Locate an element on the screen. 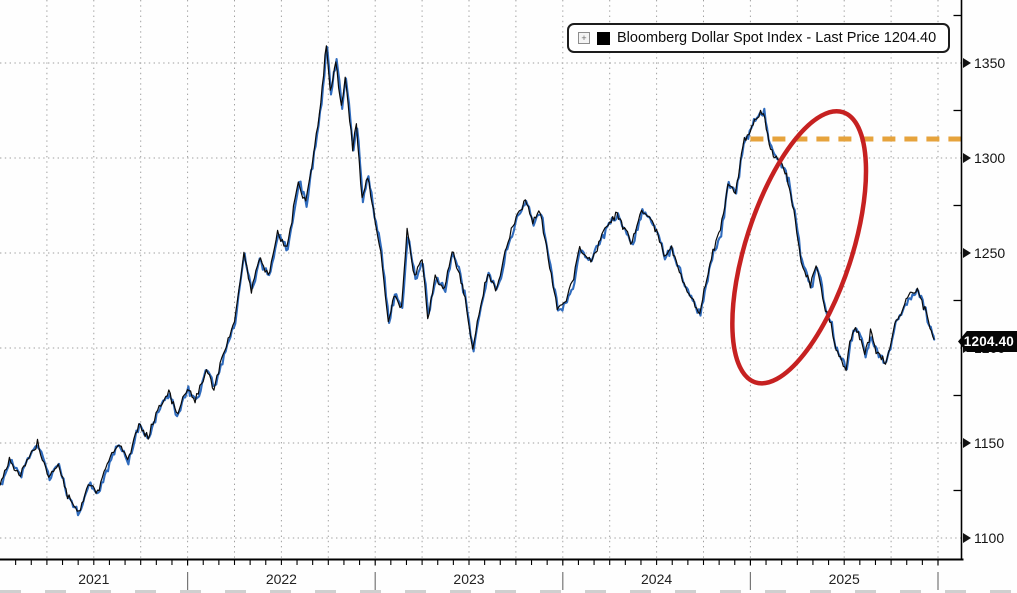 This screenshot has height=593, width=1017. last-price-value: 1204.40 is located at coordinates (988, 341).